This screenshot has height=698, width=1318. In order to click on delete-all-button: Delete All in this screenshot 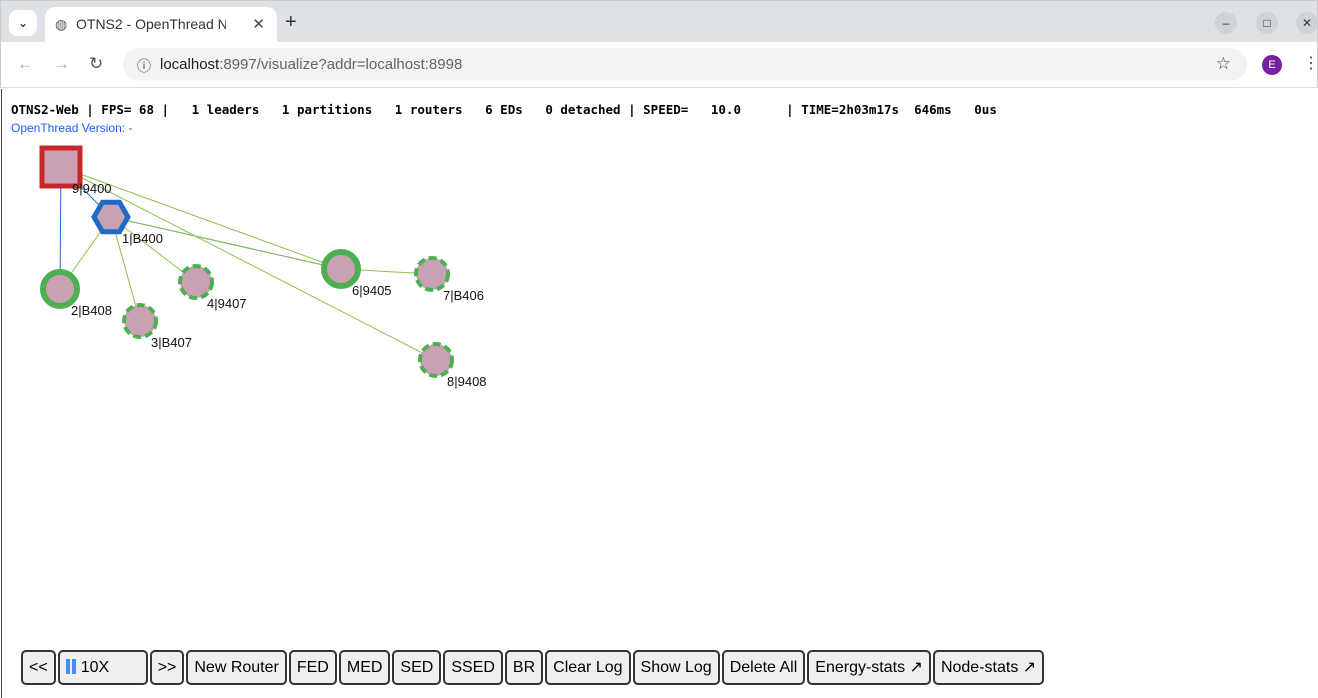, I will do `click(763, 667)`.